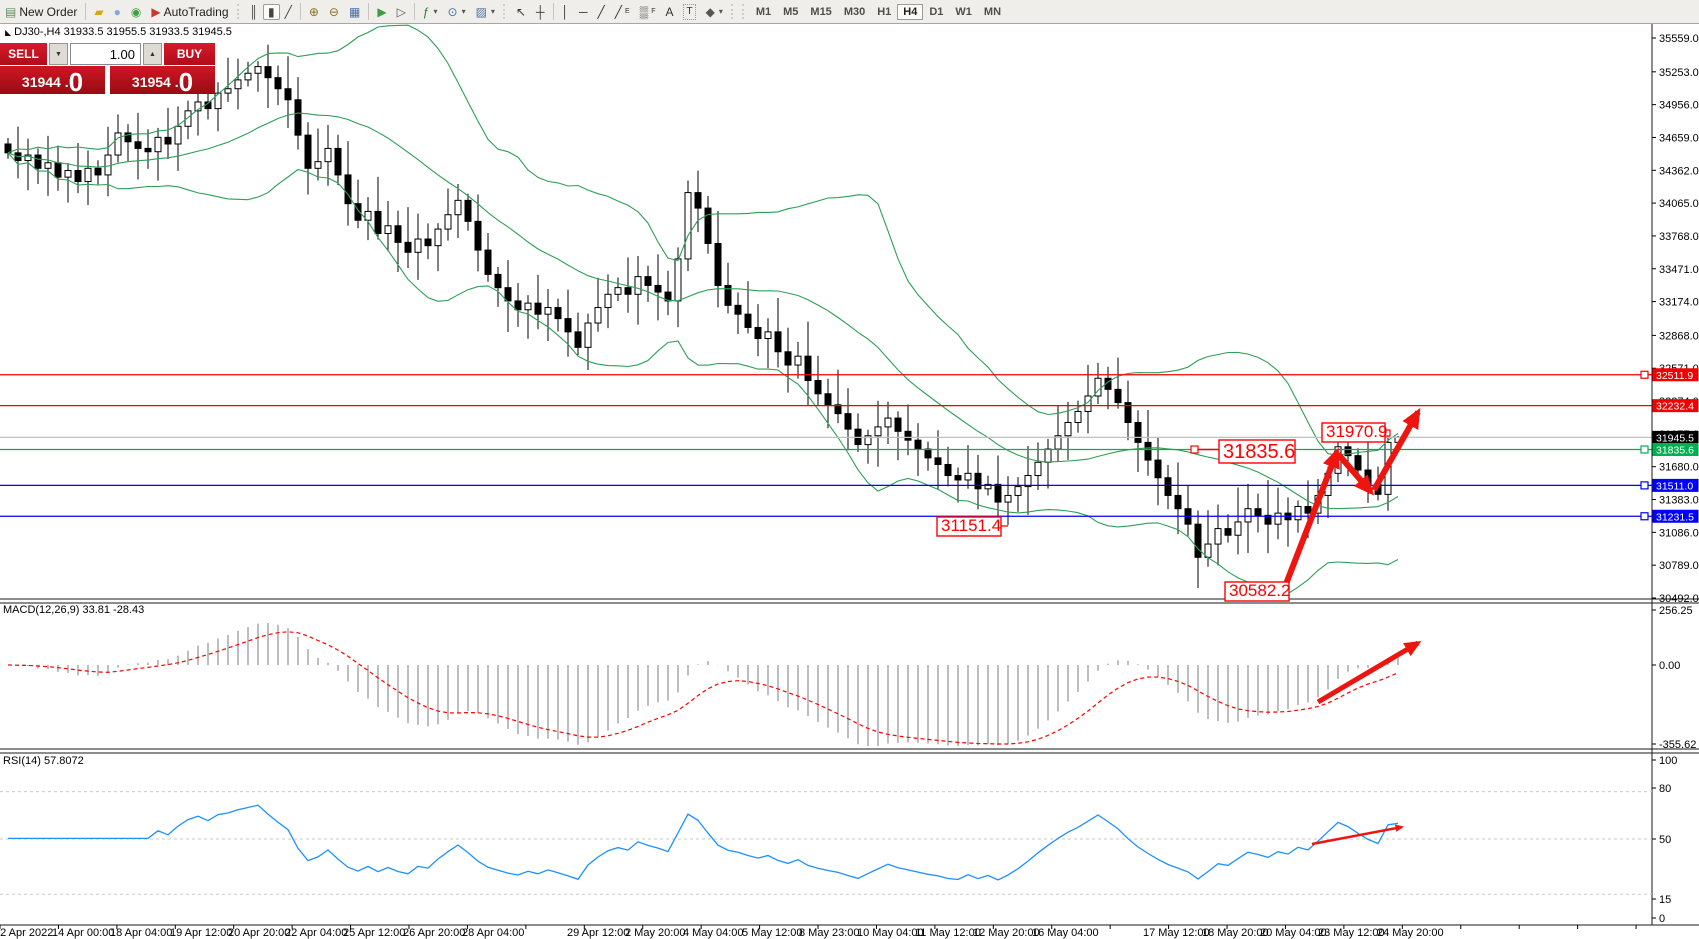 The image size is (1699, 939). What do you see at coordinates (689, 12) in the screenshot?
I see `text-label-icon: T` at bounding box center [689, 12].